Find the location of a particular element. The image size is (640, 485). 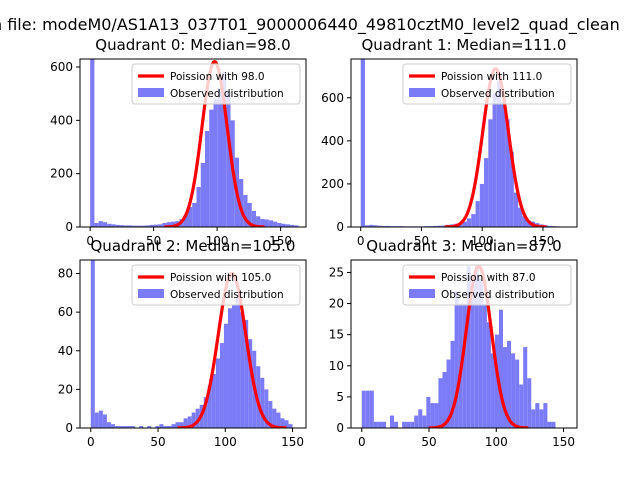

y-tick-label: 40 is located at coordinates (65, 351).